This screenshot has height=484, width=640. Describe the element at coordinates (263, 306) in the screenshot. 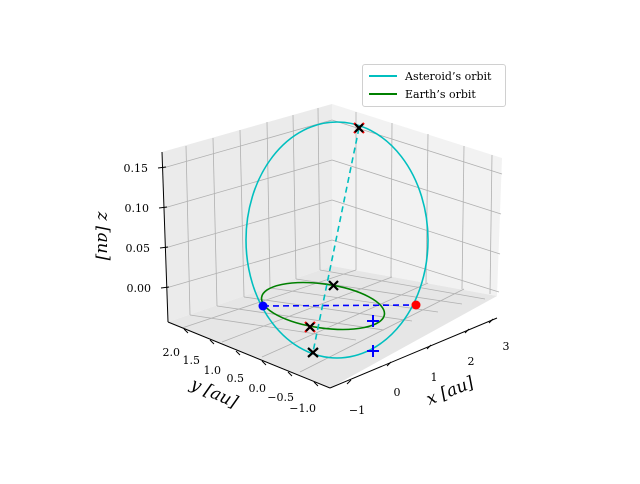

I see `perihelion-point` at that location.